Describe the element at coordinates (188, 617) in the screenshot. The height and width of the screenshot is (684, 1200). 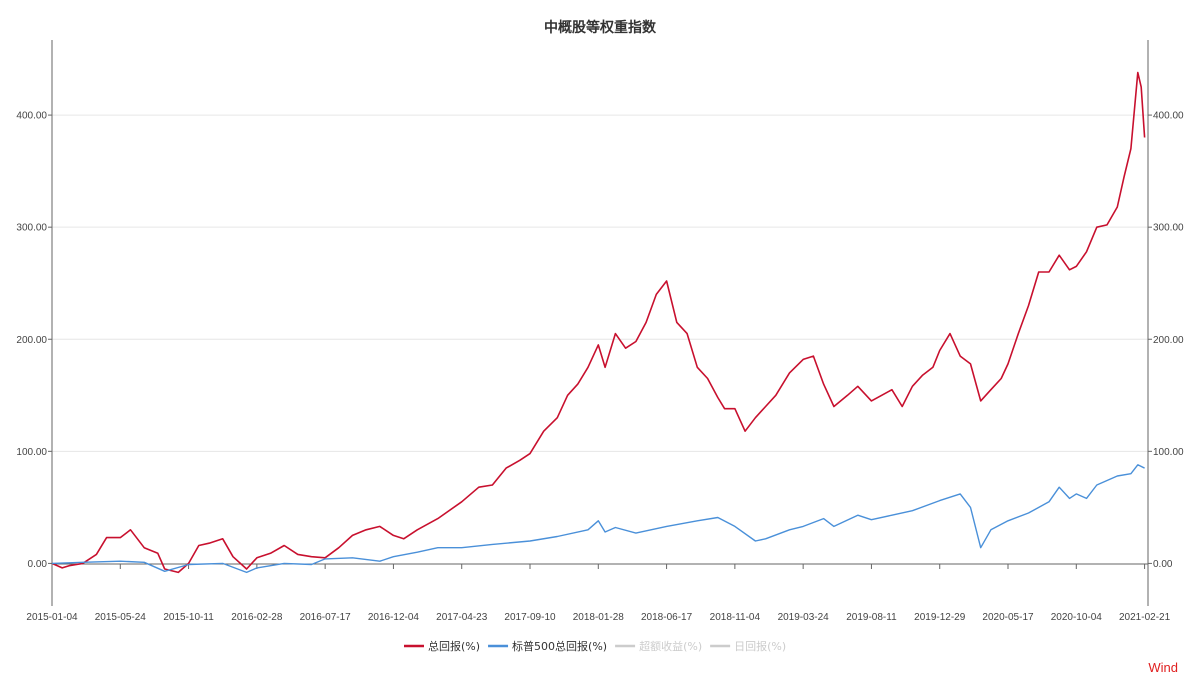
I see `x-tick-label: 2015-10-11` at that location.